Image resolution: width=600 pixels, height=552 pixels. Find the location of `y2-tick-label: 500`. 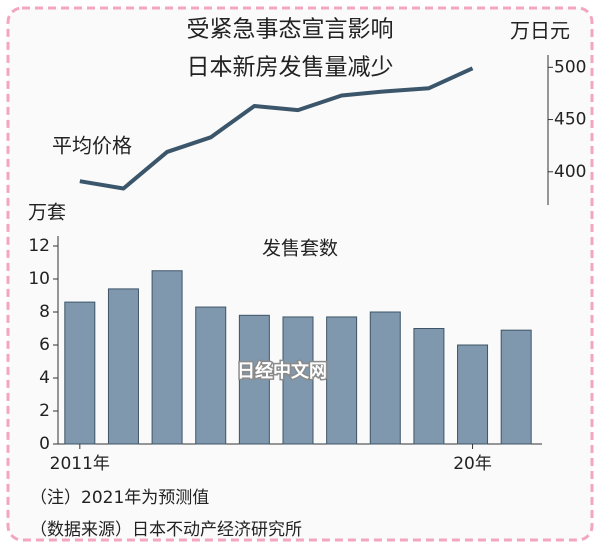

y2-tick-label: 500 is located at coordinates (570, 67).